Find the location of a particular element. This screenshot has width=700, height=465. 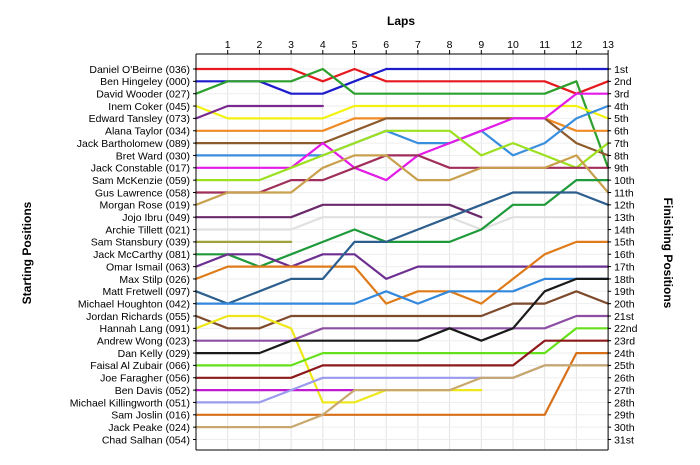

starting-position-label: Archie Tillett (021) is located at coordinates (147, 230).